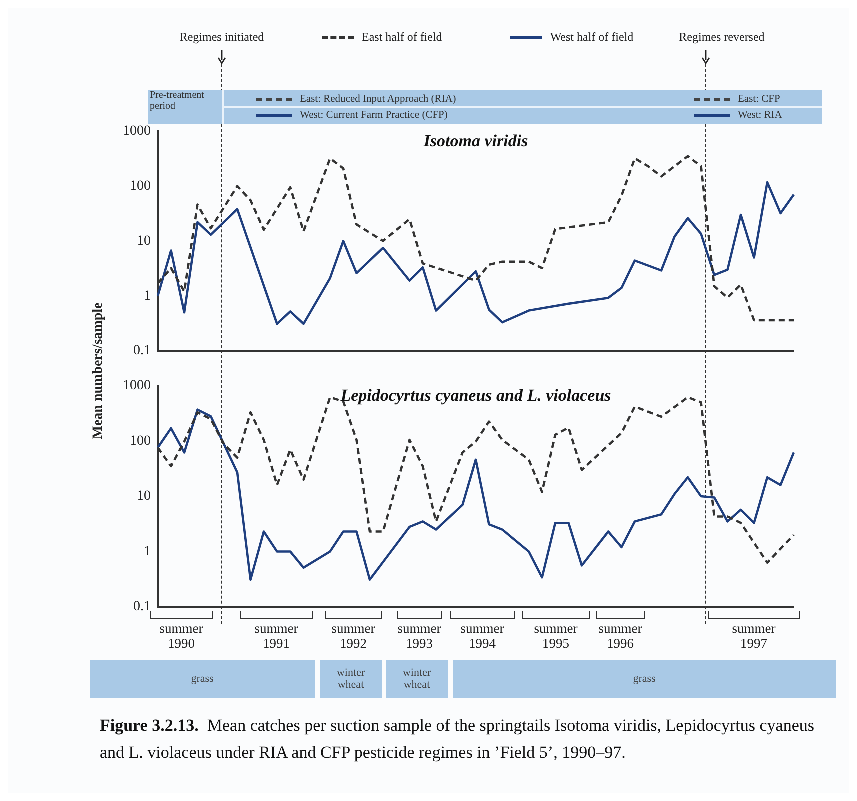 Image resolution: width=857 pixels, height=801 pixels. I want to click on text: Pre-treatment period, so click(178, 102).